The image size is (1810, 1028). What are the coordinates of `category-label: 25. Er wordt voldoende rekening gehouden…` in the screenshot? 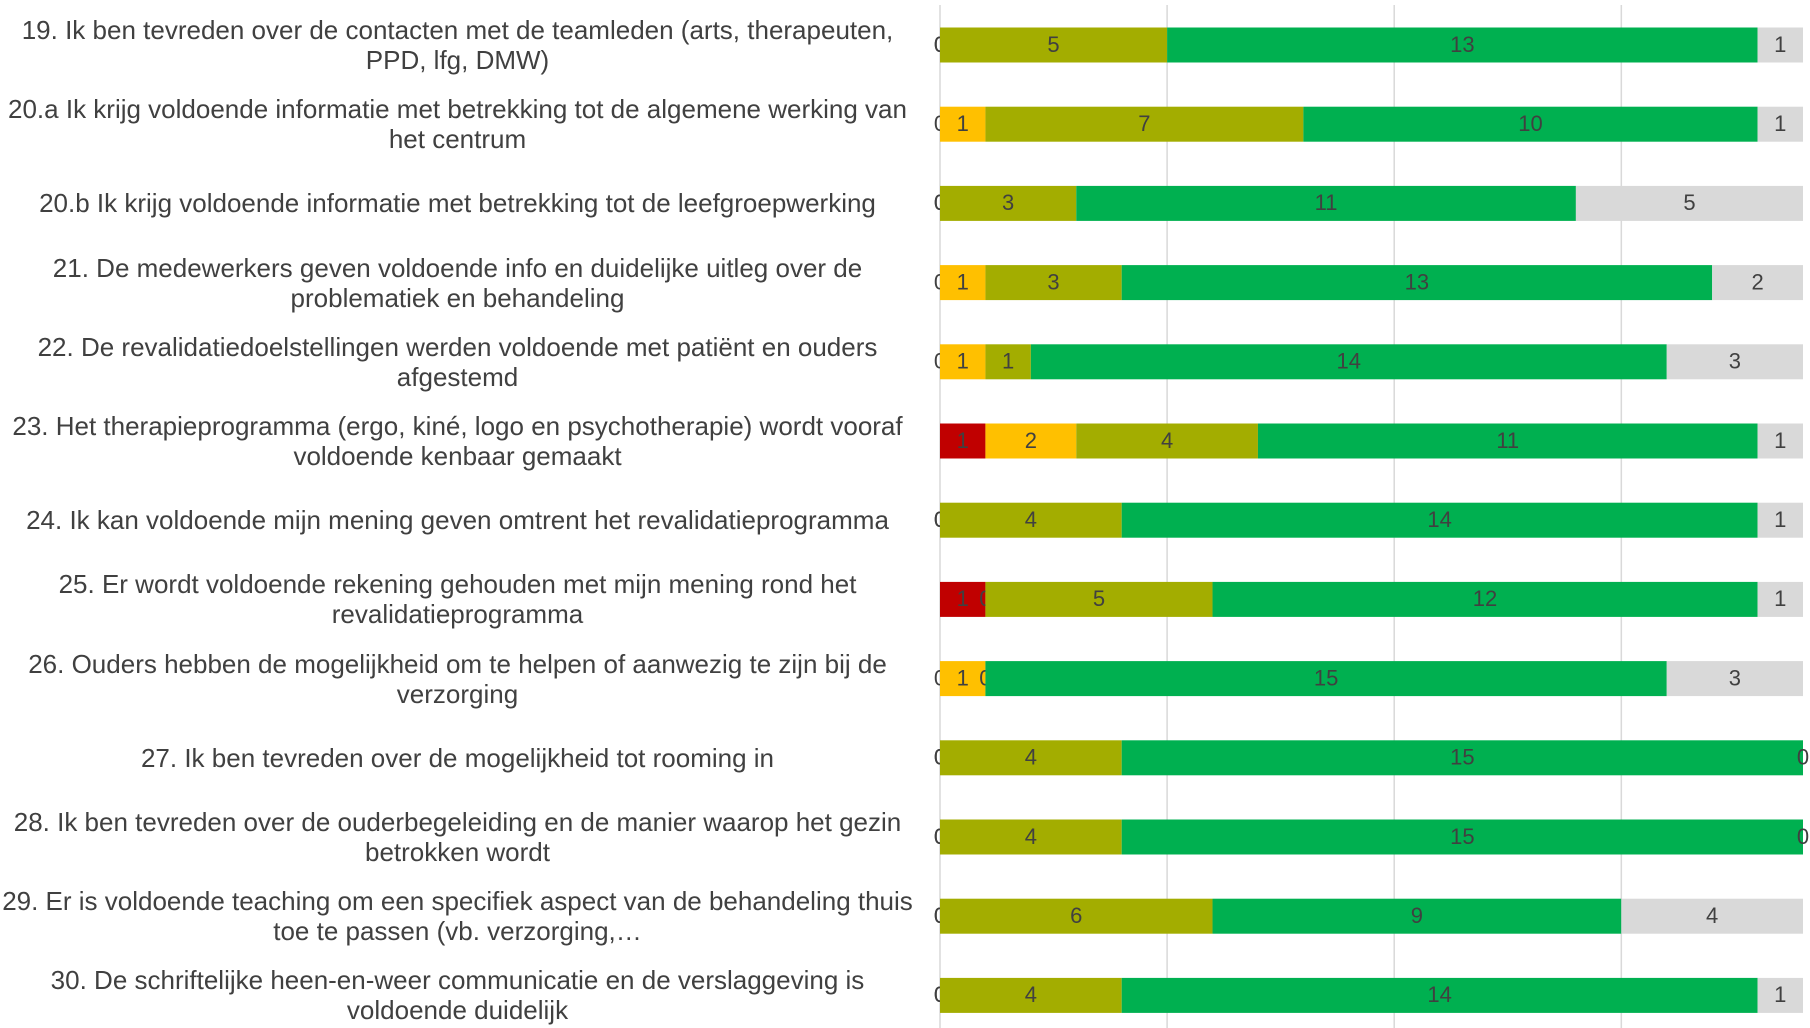 It's located at (457, 599).